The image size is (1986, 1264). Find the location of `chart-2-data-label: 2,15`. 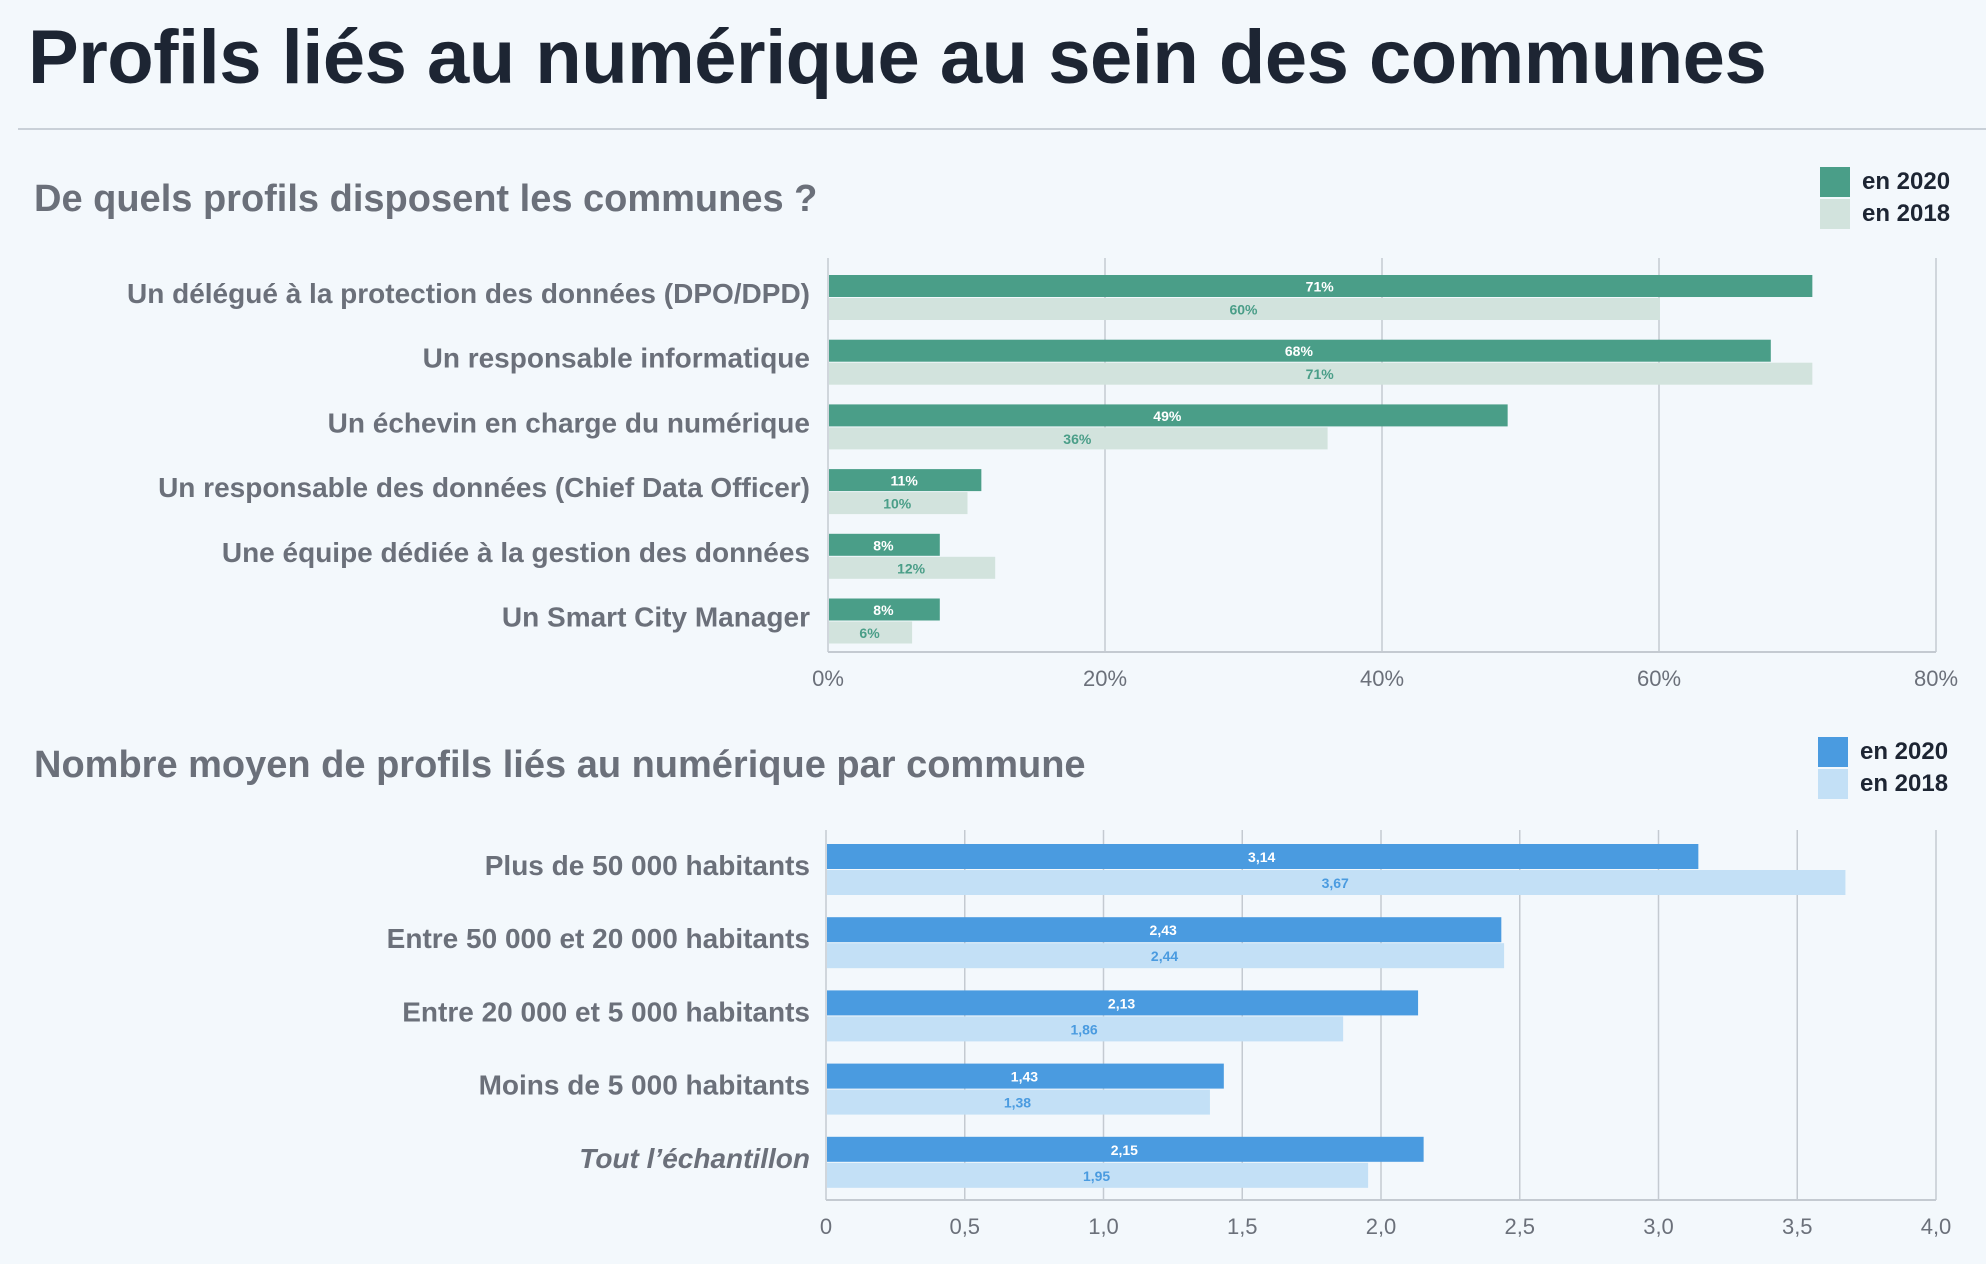

chart-2-data-label: 2,15 is located at coordinates (1124, 1150).